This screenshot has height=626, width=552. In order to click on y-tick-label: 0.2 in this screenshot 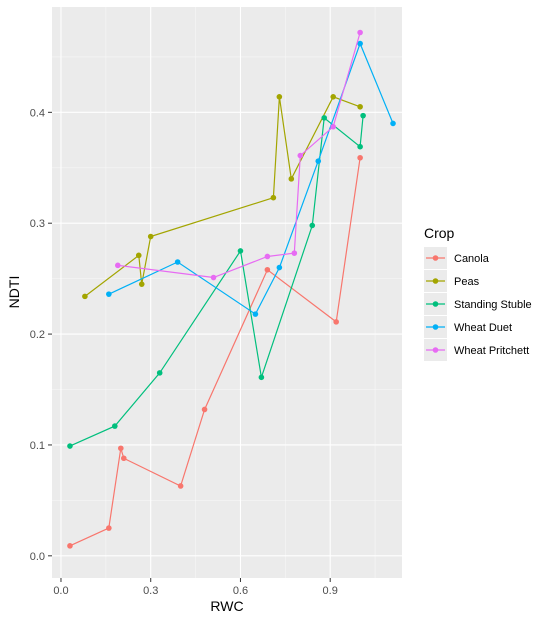, I will do `click(37, 335)`.